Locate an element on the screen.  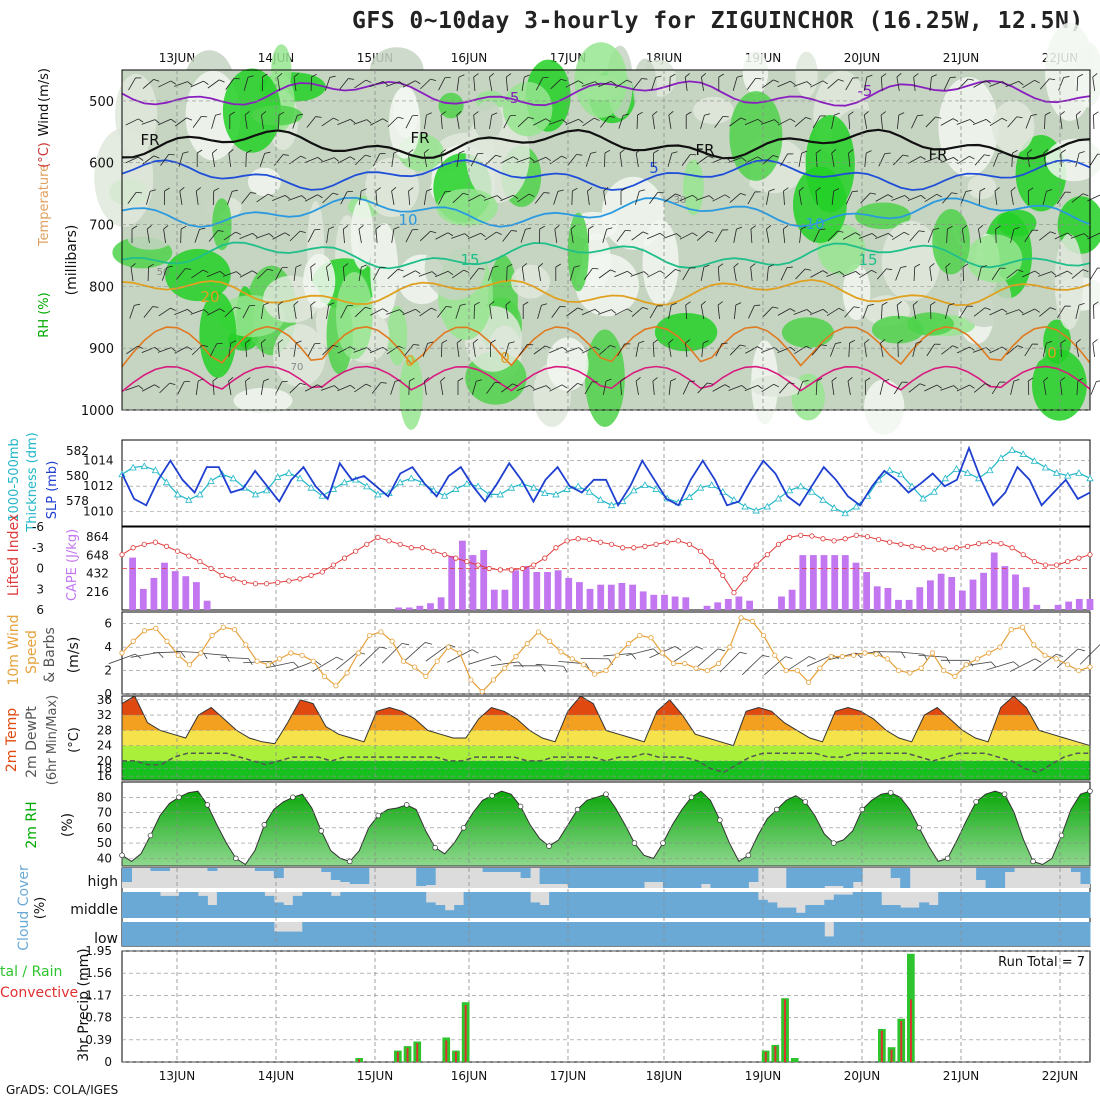
temp-tick-label: 36 is located at coordinates (104, 700).